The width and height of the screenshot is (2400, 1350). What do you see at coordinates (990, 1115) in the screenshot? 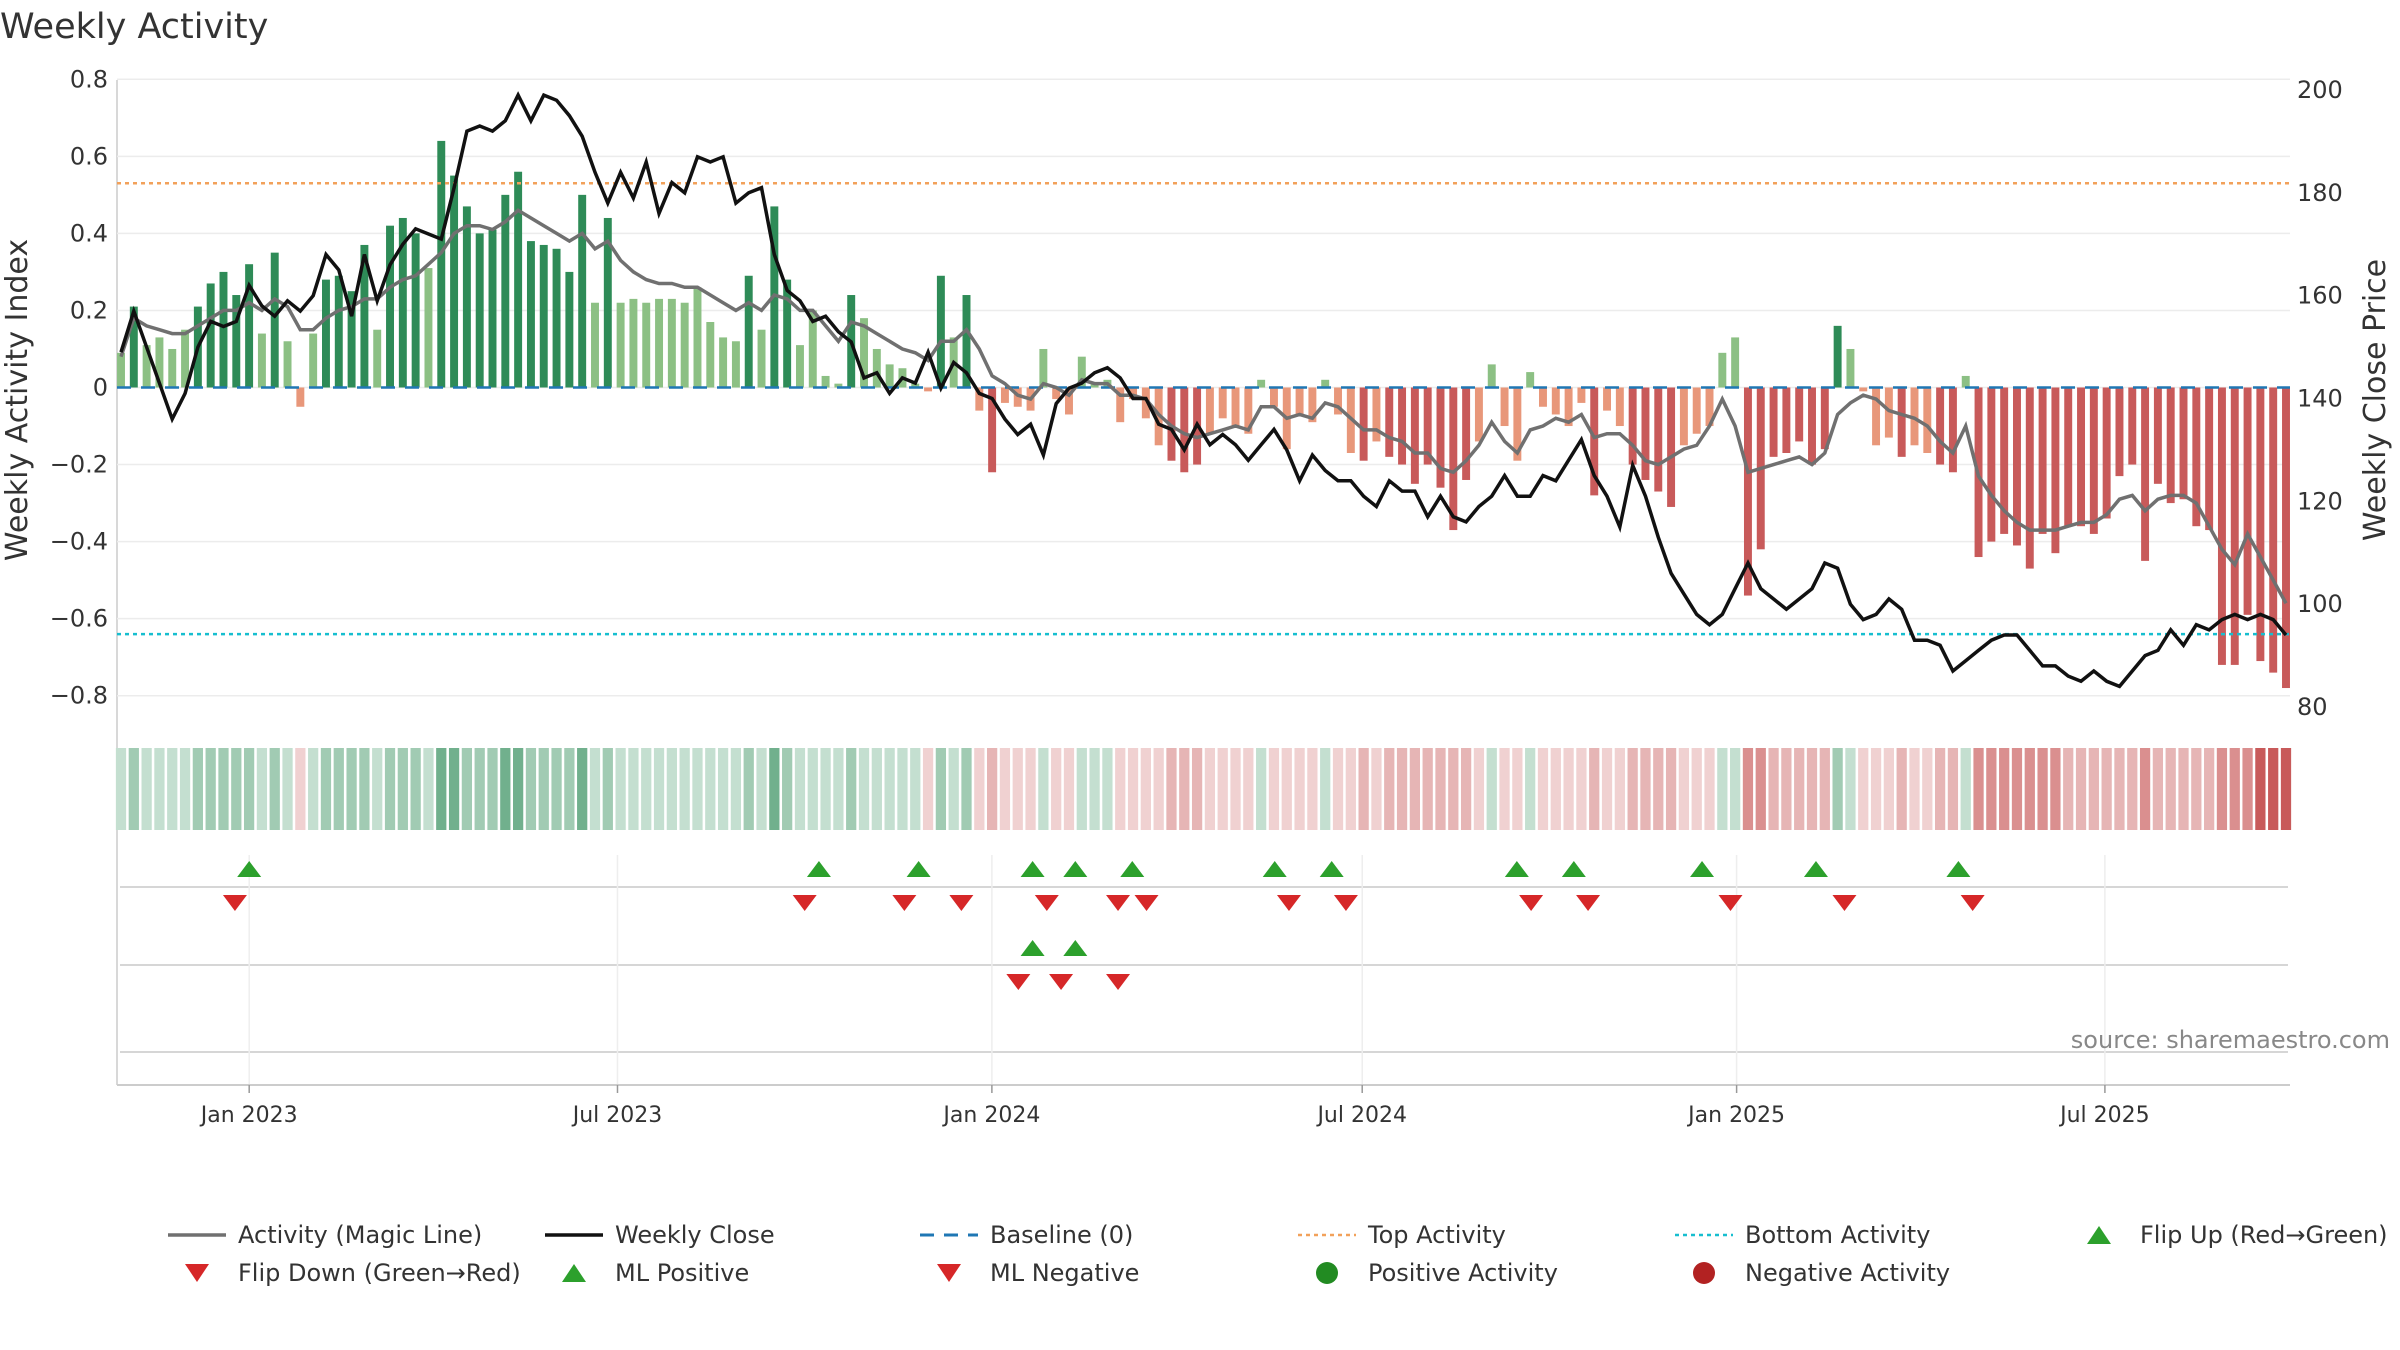
I see `x-tick-label: Jan 2024` at bounding box center [990, 1115].